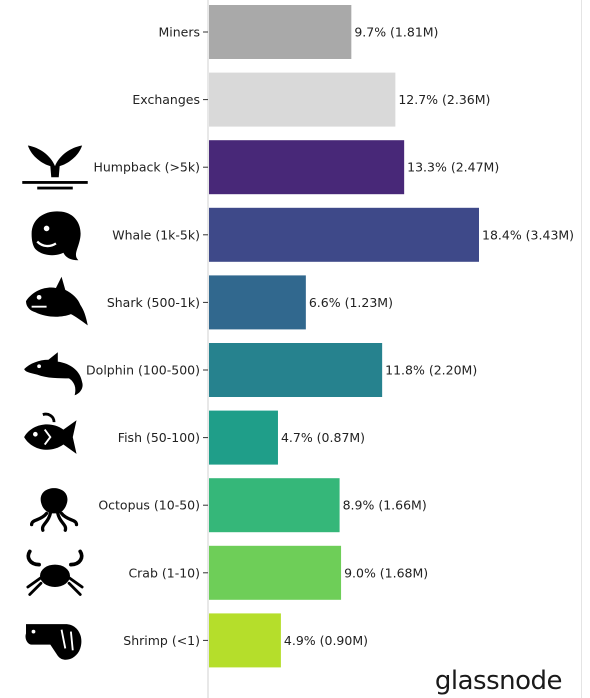 The image size is (590, 698). Describe the element at coordinates (143, 370) in the screenshot. I see `y-tick-label-5: Dolphin (100-500)` at that location.